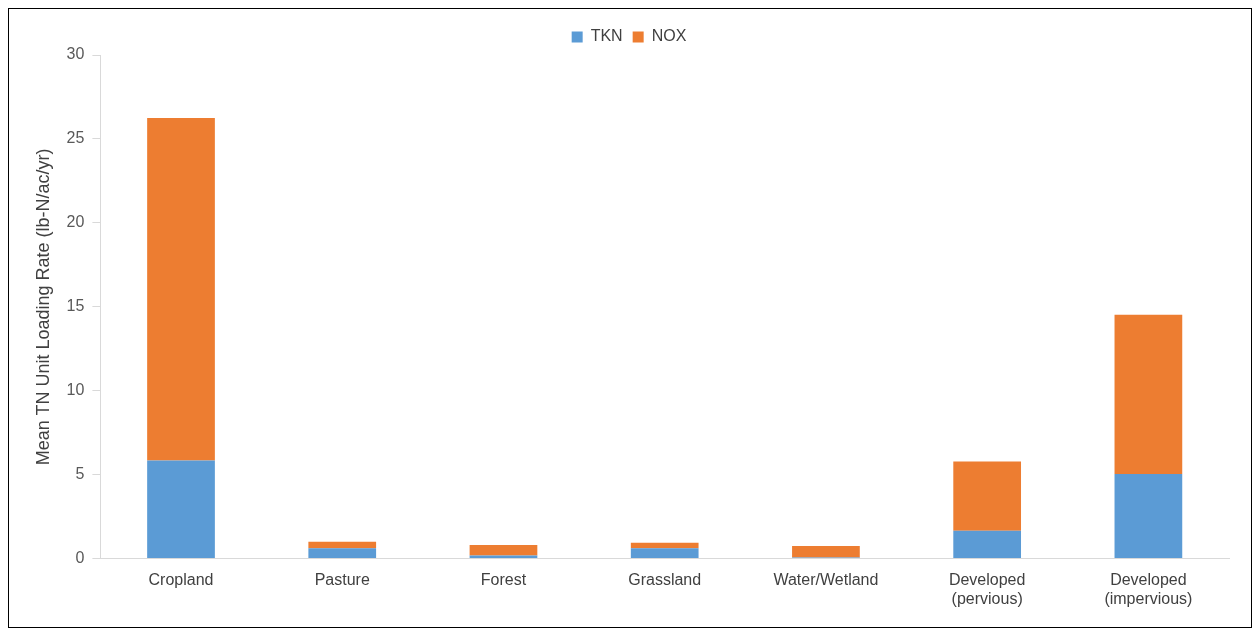 The width and height of the screenshot is (1254, 630). What do you see at coordinates (75, 306) in the screenshot?
I see `y-tick-label: 15` at bounding box center [75, 306].